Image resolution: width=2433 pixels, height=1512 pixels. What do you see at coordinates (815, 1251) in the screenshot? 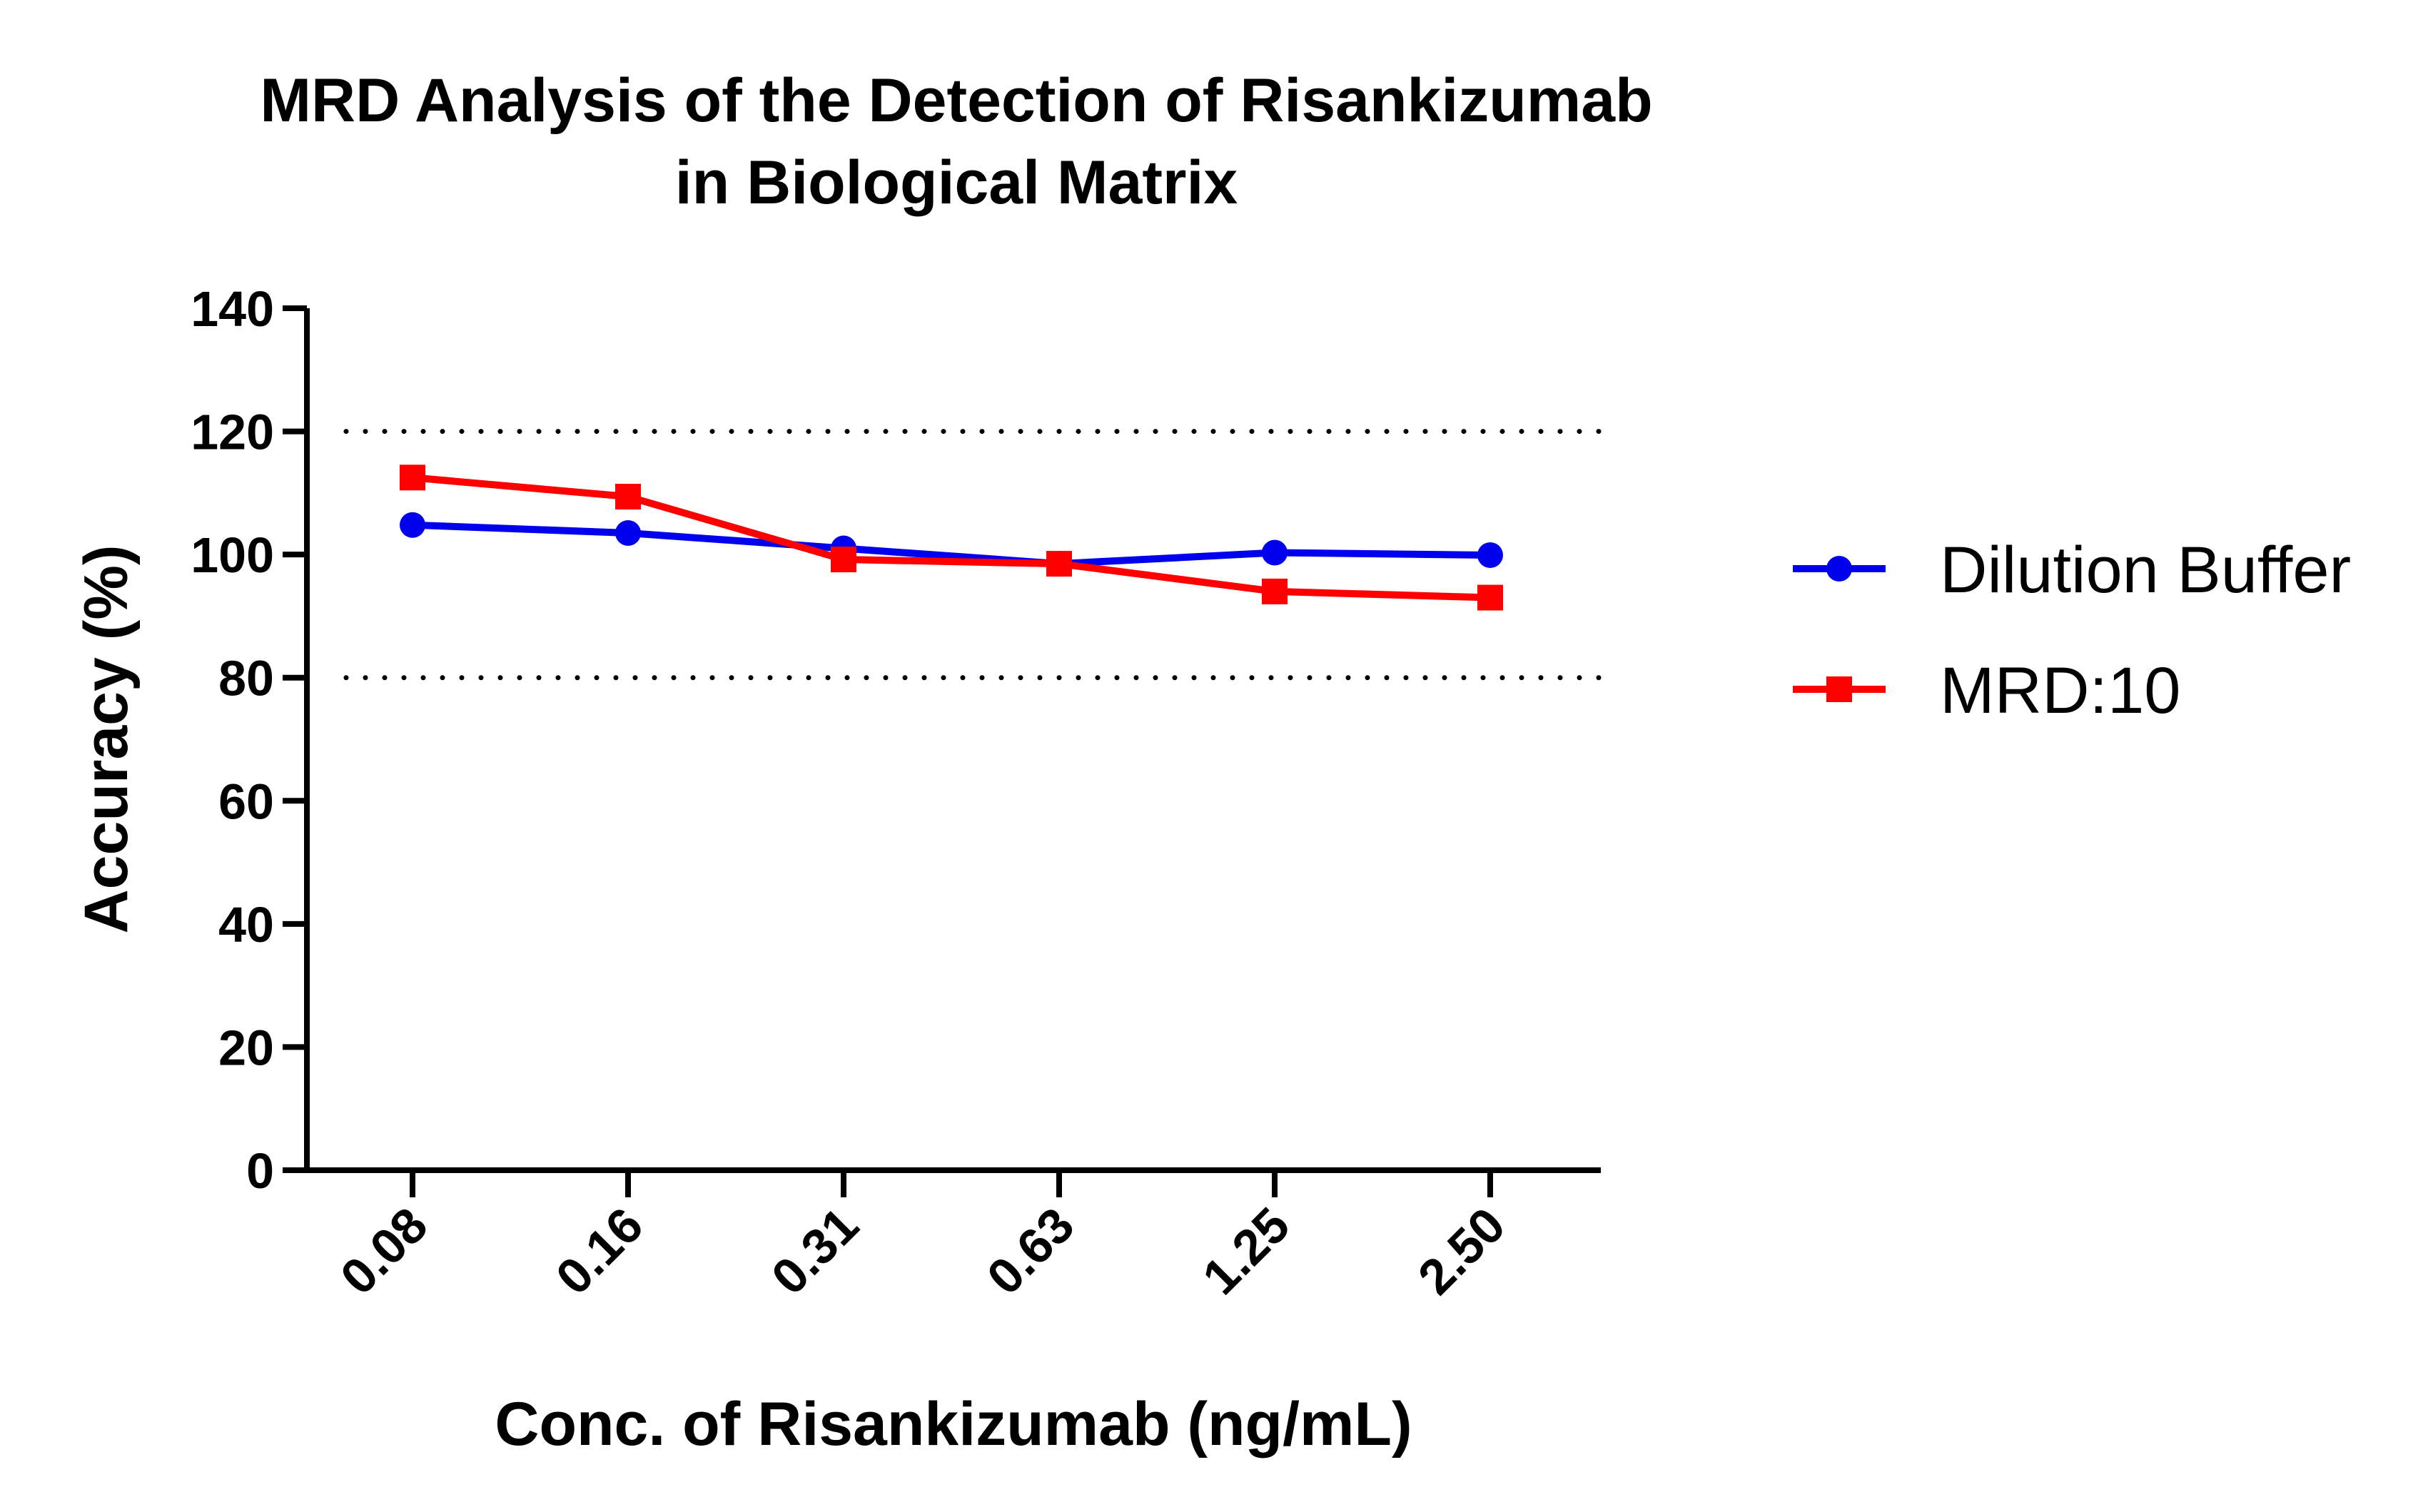
I see `x-tick-label: 0.31` at bounding box center [815, 1251].